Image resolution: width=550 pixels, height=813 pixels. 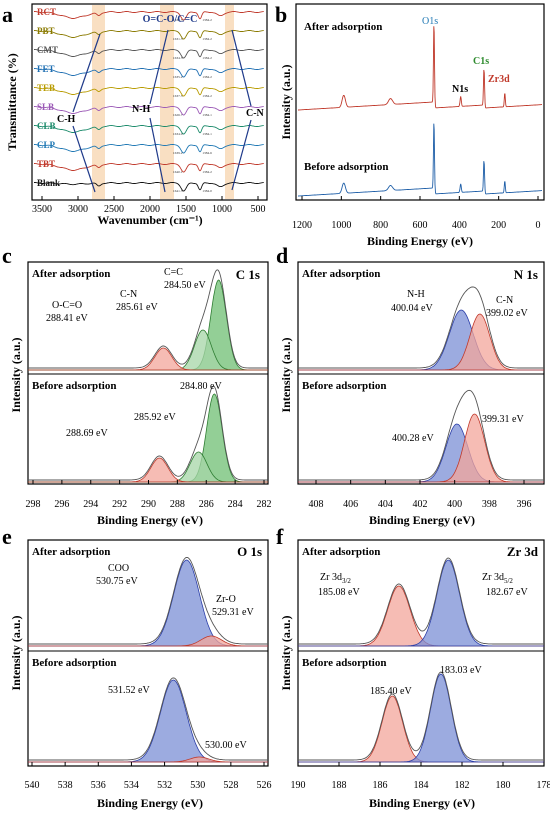 I want to click on panel-c-frame, so click(x=148, y=373).